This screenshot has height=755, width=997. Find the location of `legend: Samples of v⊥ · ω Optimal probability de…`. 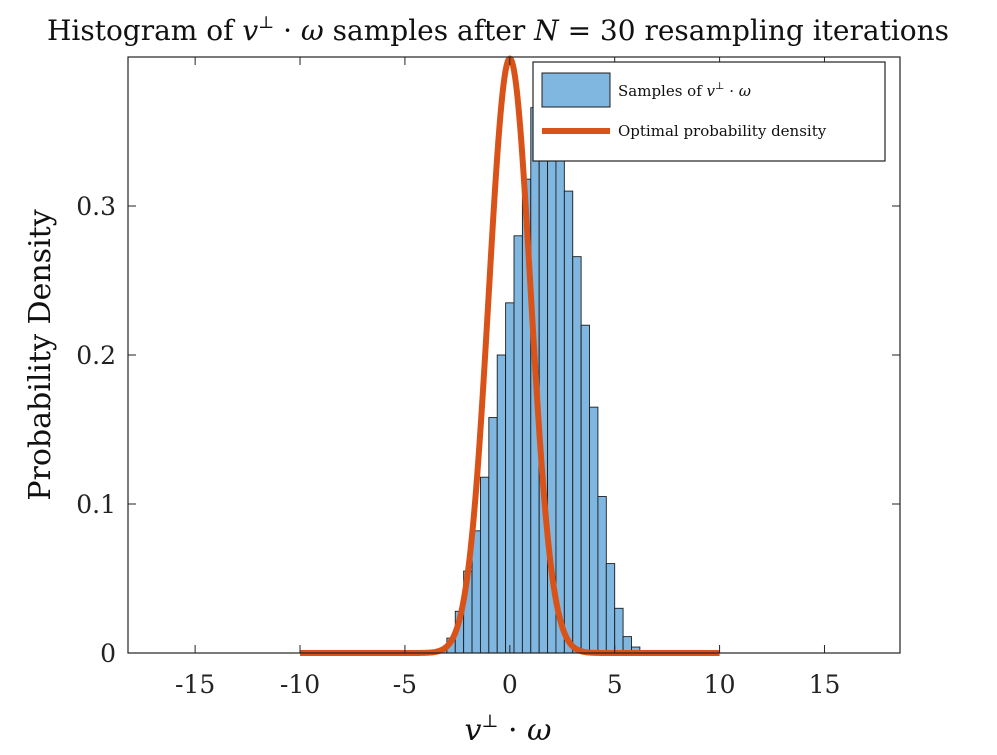

legend: Samples of v⊥ · ω Optimal probability de… is located at coordinates (709, 111).